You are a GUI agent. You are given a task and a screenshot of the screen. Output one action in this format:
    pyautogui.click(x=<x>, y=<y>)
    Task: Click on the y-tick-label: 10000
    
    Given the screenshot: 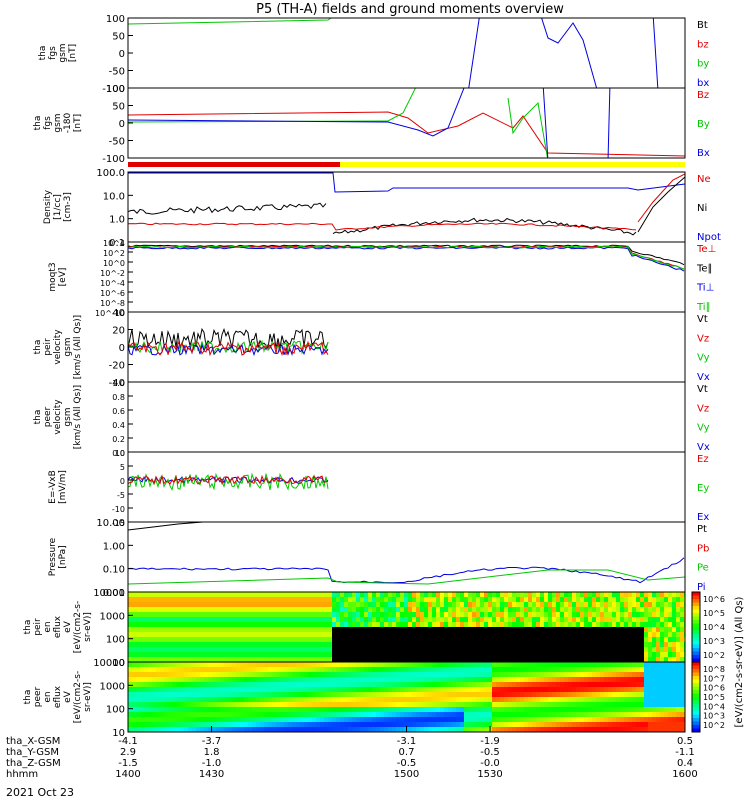 What is the action you would take?
    pyautogui.click(x=109, y=593)
    